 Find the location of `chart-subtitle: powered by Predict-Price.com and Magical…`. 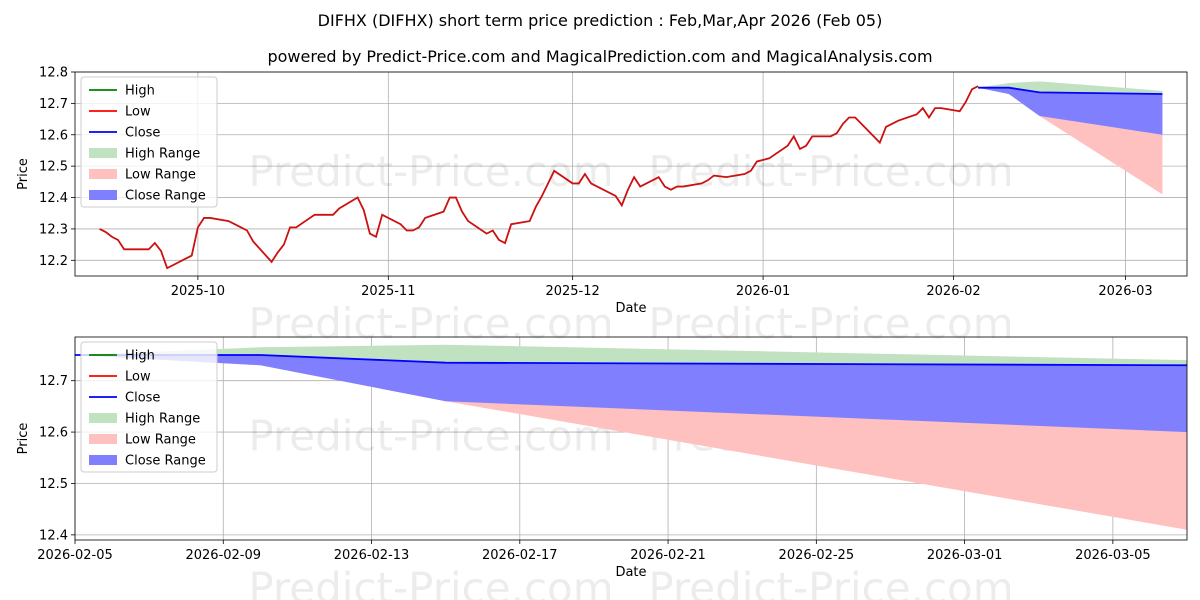

chart-subtitle: powered by Predict-Price.com and Magical… is located at coordinates (599, 56).